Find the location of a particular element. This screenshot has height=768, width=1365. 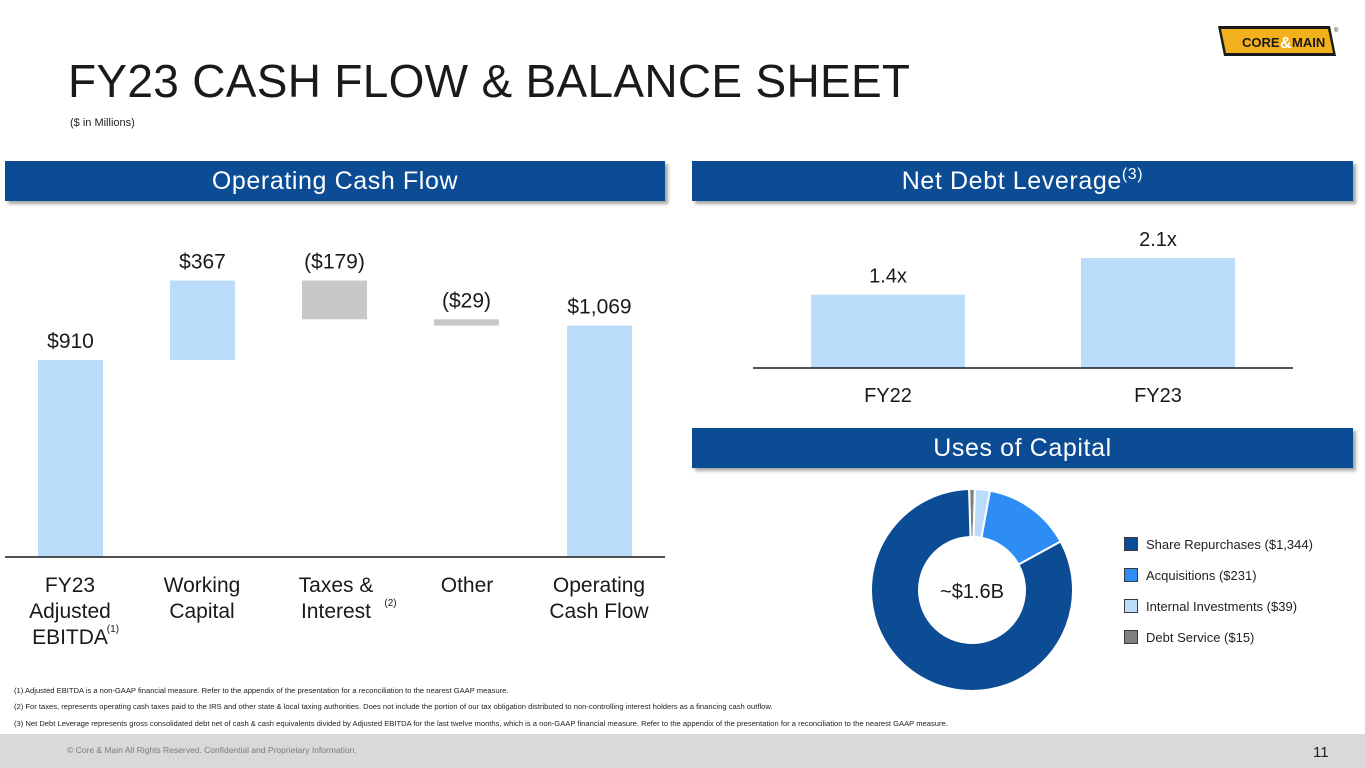

donut-slice is located at coordinates (972, 590).